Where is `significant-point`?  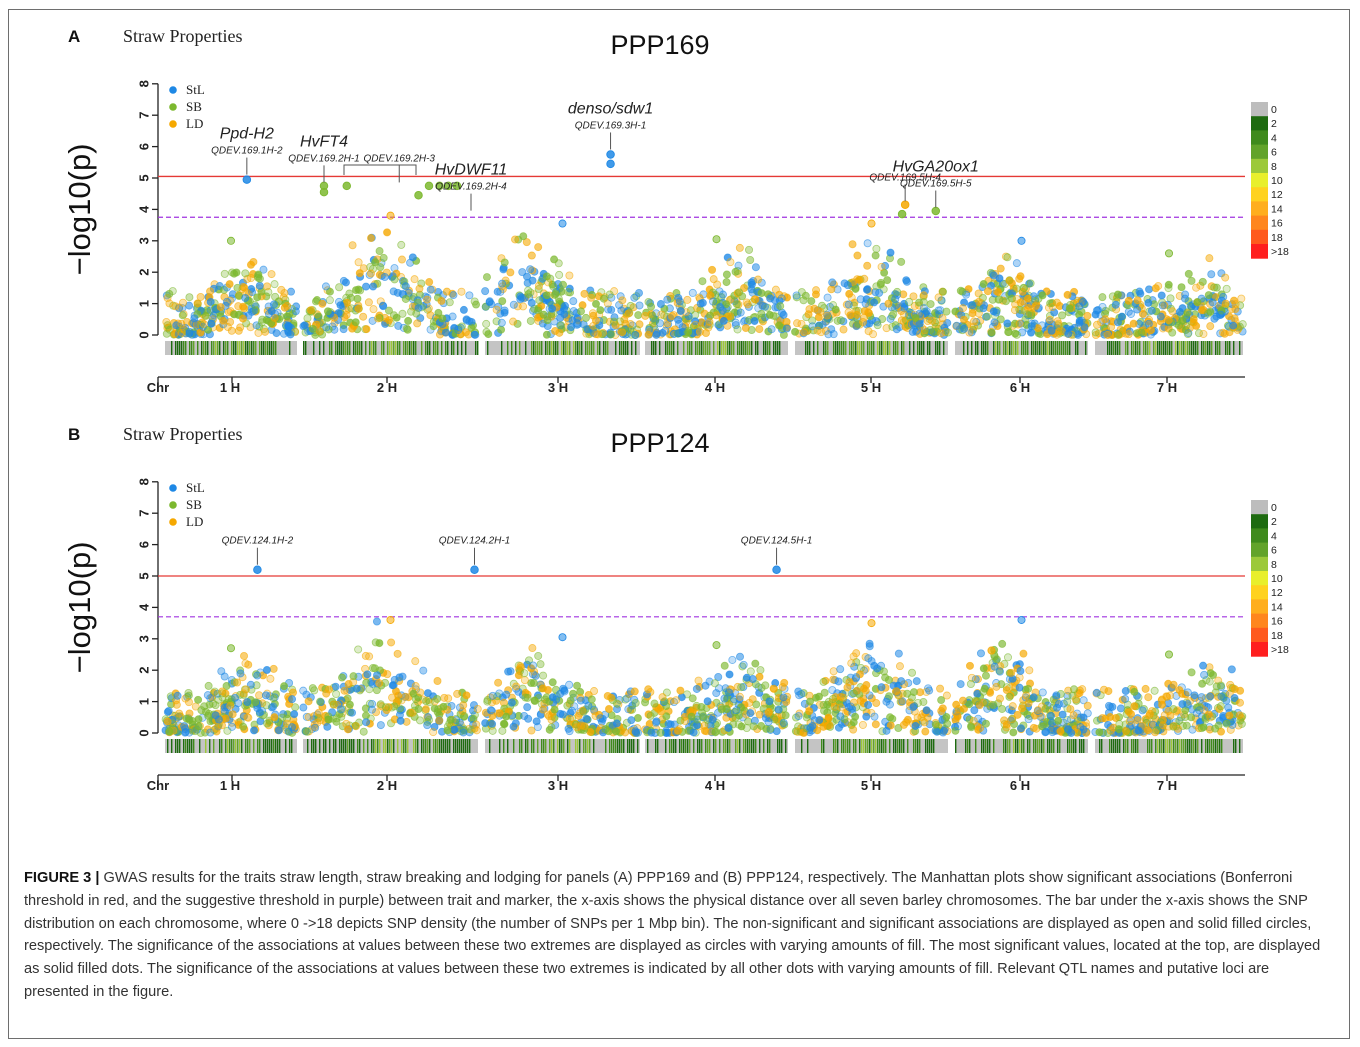
significant-point is located at coordinates (936, 211).